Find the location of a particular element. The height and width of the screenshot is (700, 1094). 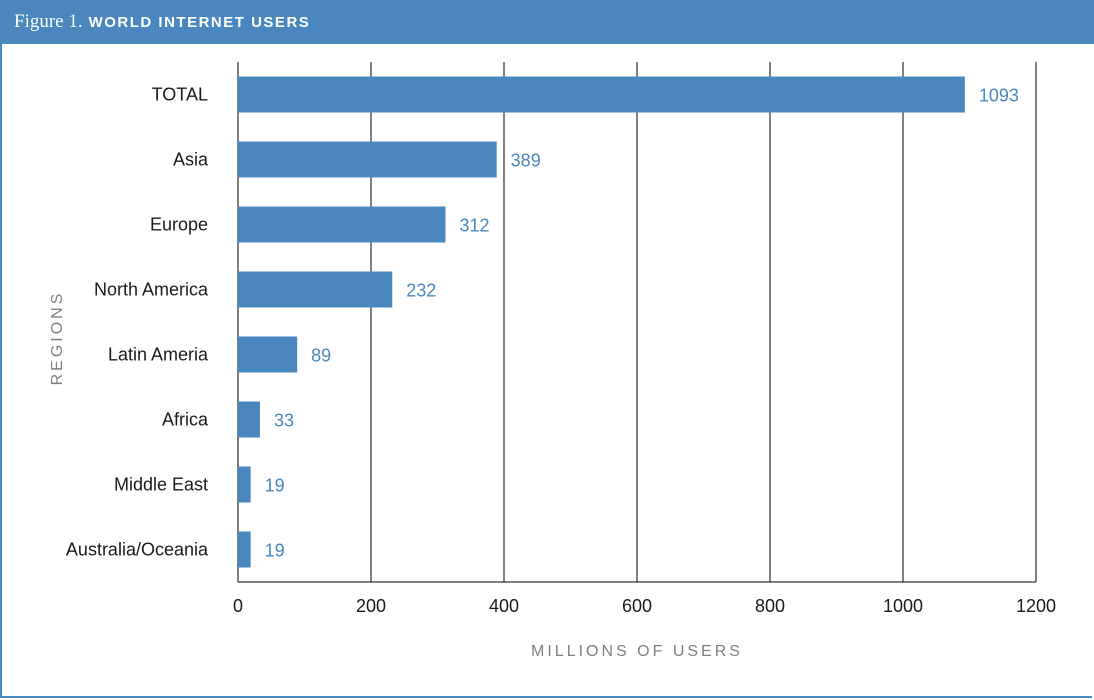

bar-europe is located at coordinates (342, 224).